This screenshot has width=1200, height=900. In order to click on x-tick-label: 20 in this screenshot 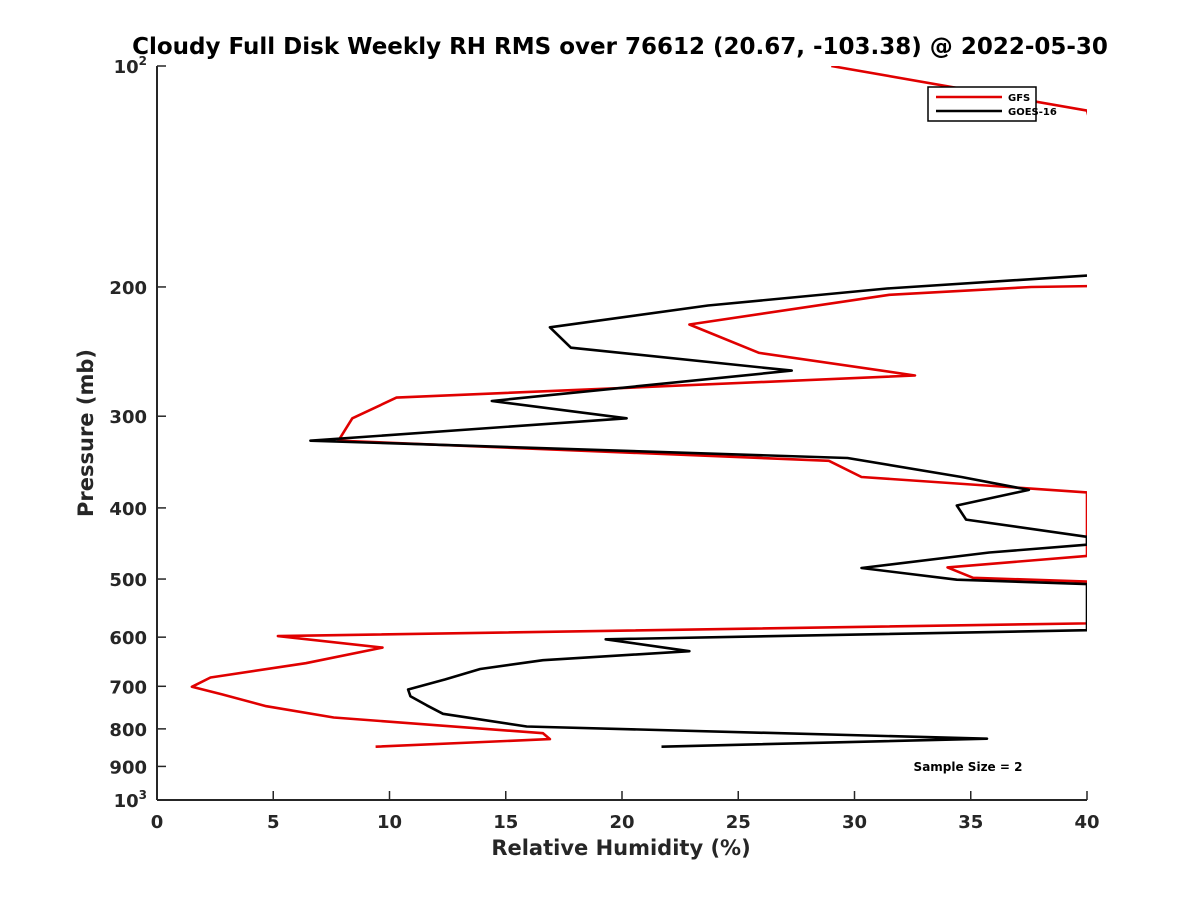, I will do `click(621, 822)`.